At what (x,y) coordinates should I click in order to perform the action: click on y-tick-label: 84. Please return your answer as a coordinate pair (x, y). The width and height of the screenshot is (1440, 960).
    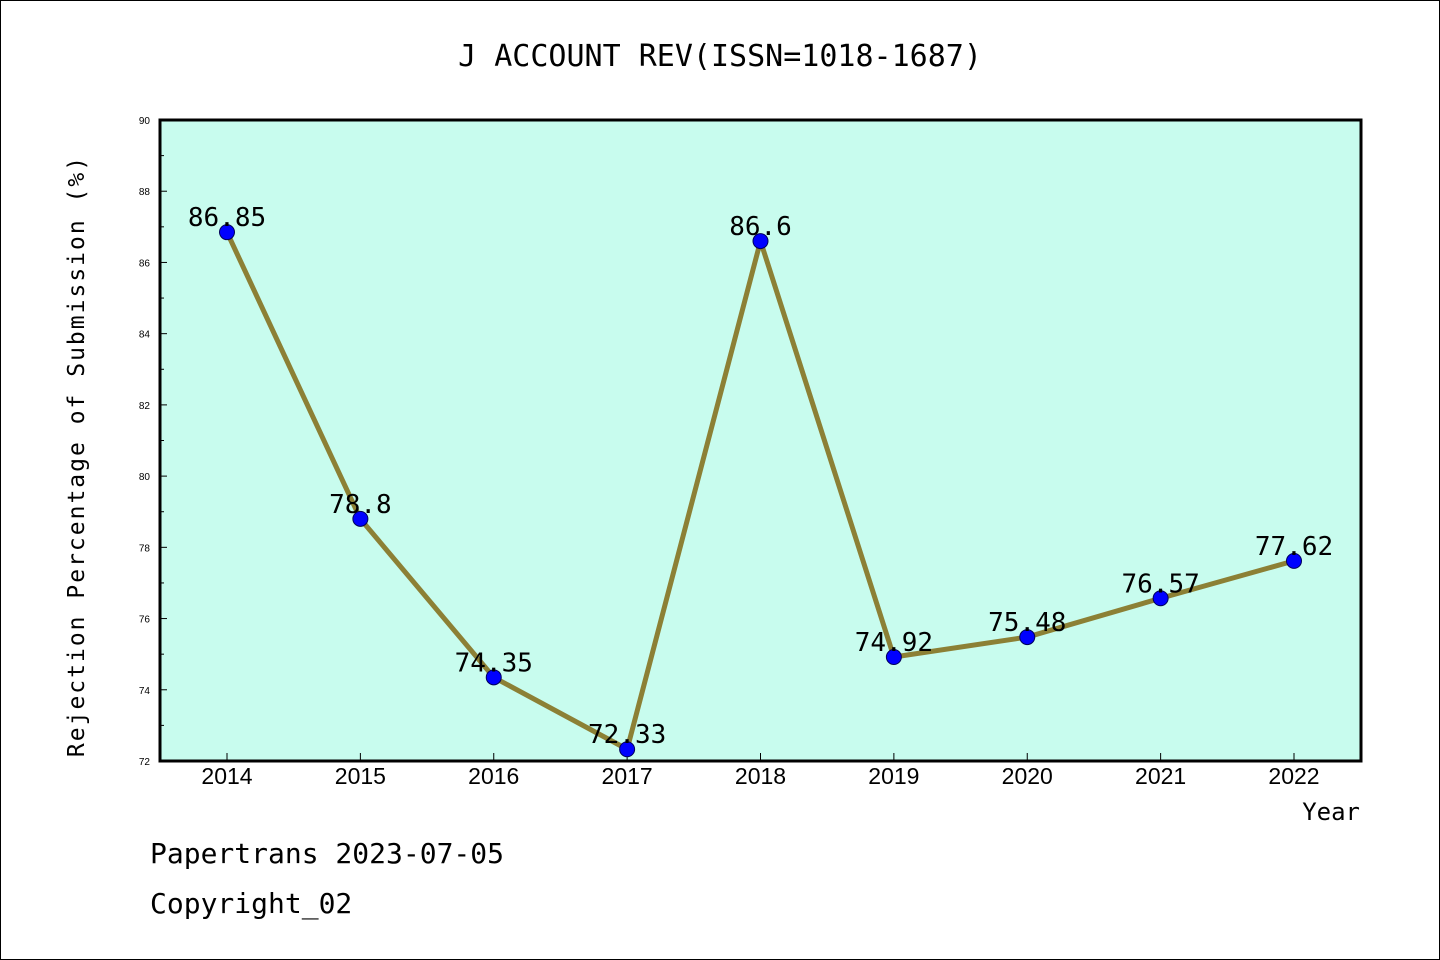
    Looking at the image, I should click on (145, 335).